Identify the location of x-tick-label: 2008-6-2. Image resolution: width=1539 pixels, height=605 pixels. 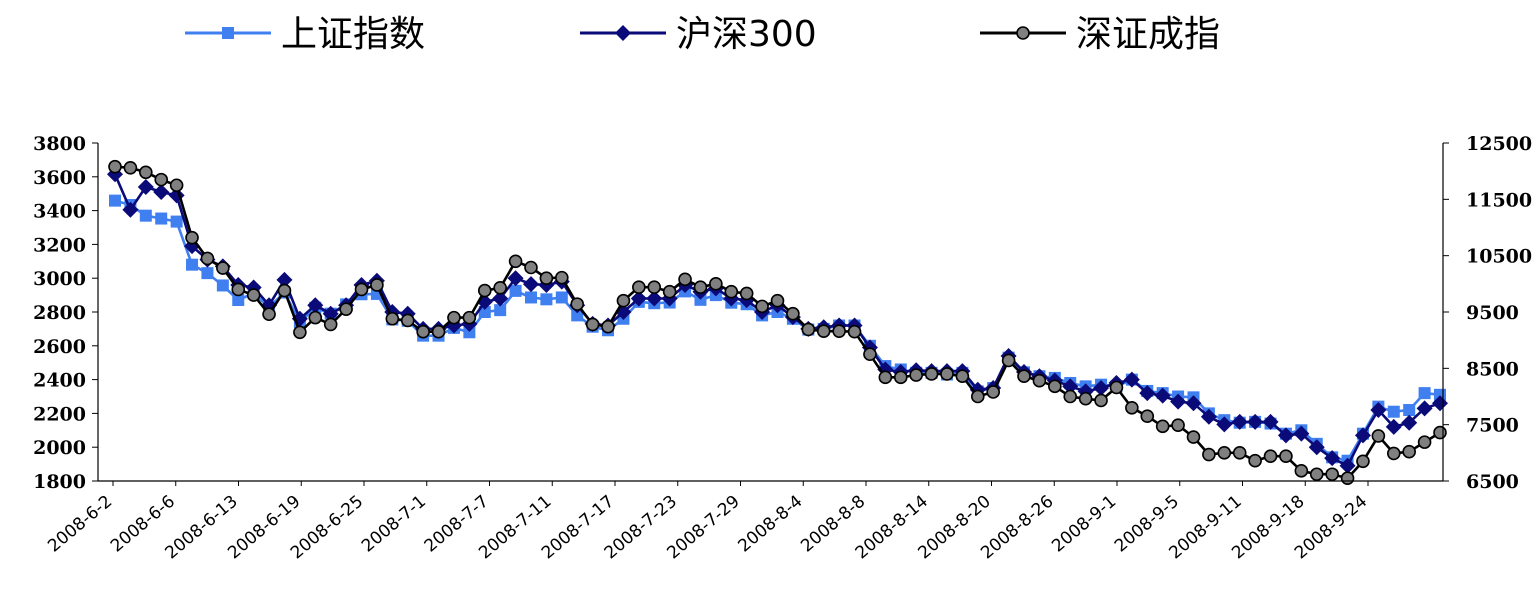
(80, 524).